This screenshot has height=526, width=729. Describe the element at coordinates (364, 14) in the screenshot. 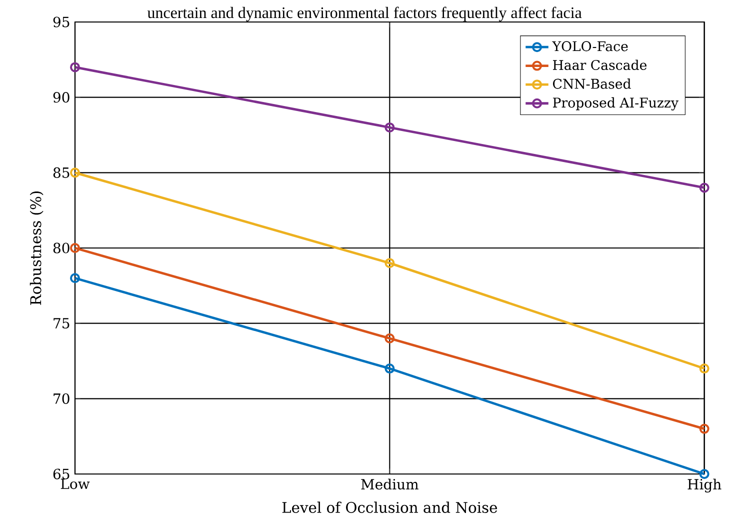

I see `text: uncertain and dynamic environmental factors frequently affect facia` at that location.